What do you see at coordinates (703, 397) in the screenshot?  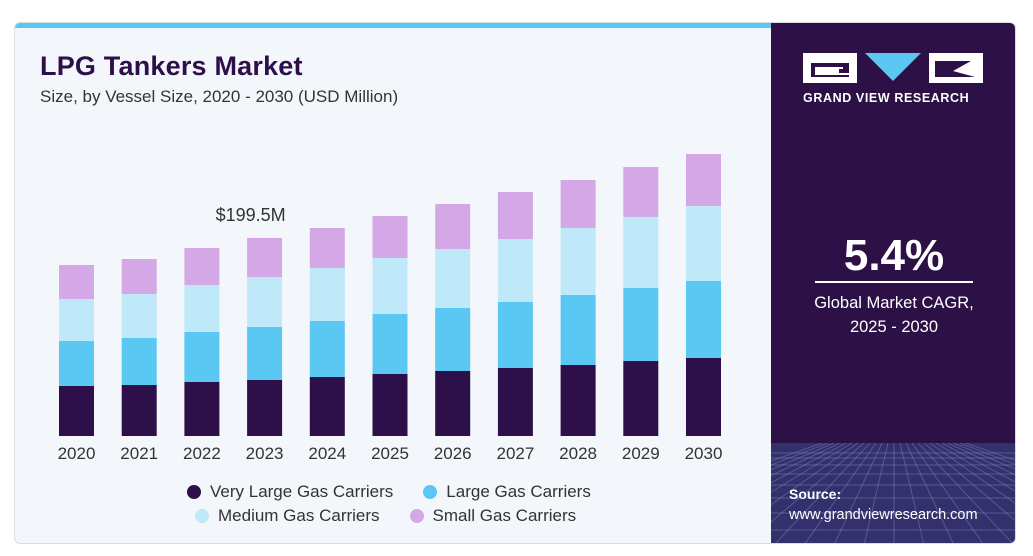 I see `bar-2030-very-large` at bounding box center [703, 397].